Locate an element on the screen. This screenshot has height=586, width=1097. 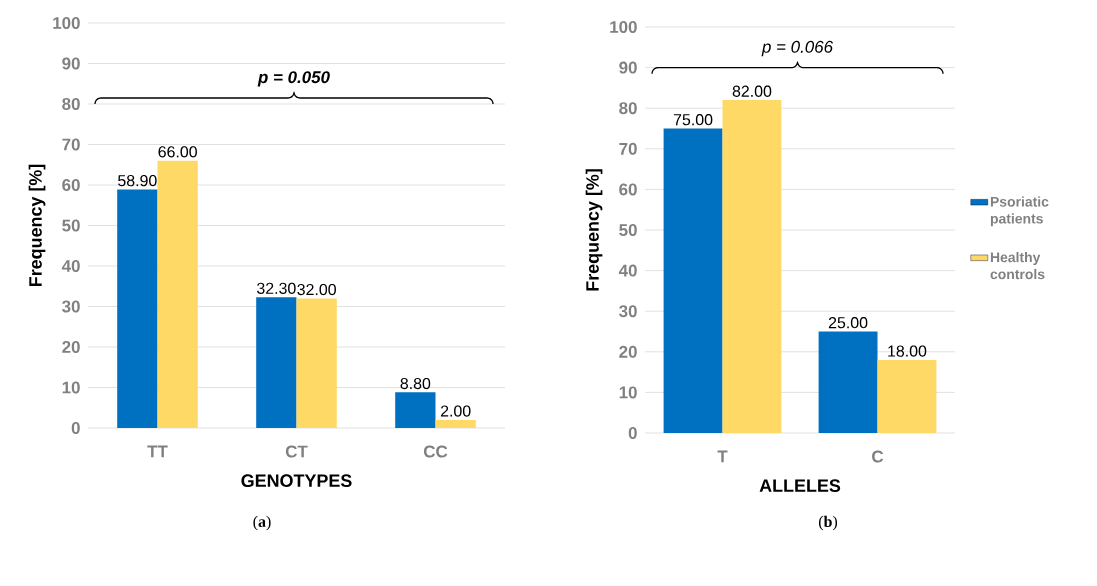
x-tick-label: C is located at coordinates (878, 456).